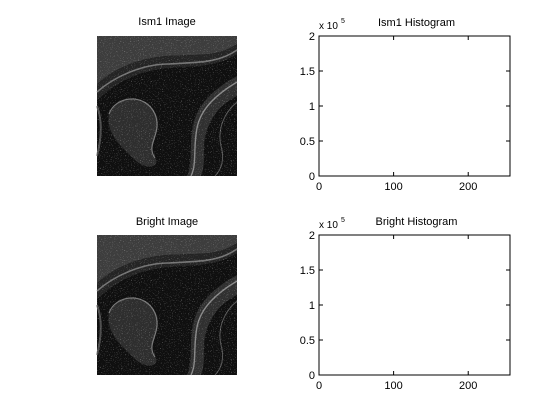  Describe the element at coordinates (312, 376) in the screenshot. I see `bright-ytick-label: 0` at that location.